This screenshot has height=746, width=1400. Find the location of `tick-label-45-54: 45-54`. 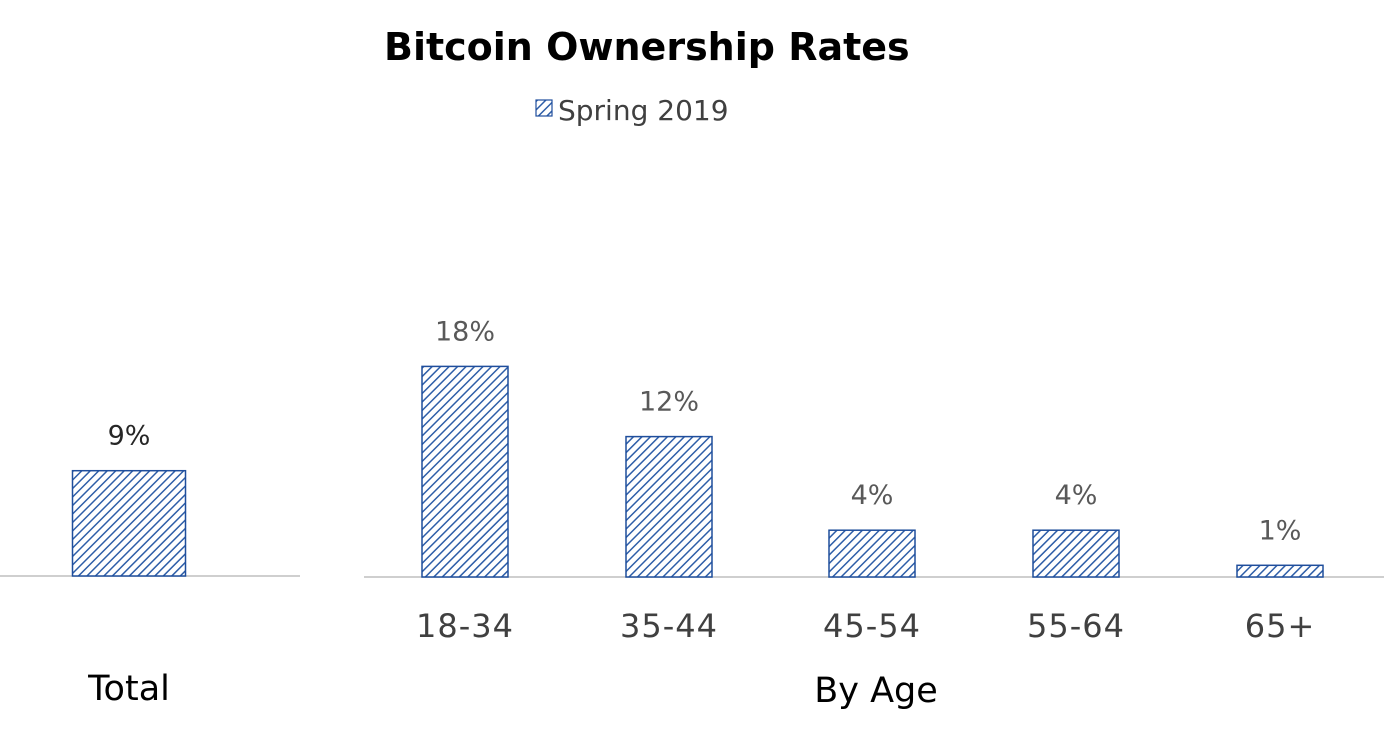

tick-label-45-54: 45-54 is located at coordinates (872, 626).